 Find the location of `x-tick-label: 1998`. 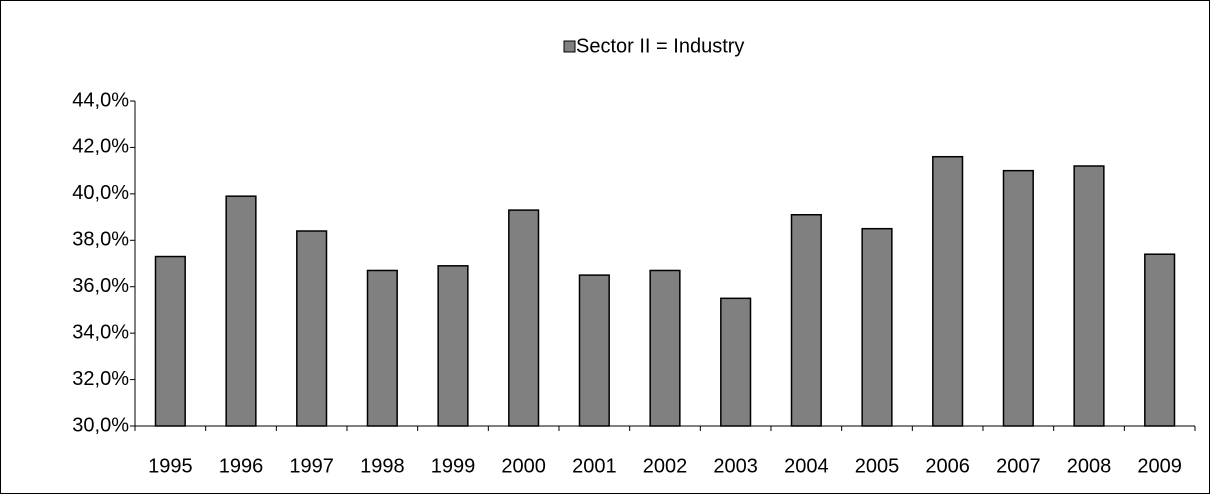

x-tick-label: 1998 is located at coordinates (382, 466).